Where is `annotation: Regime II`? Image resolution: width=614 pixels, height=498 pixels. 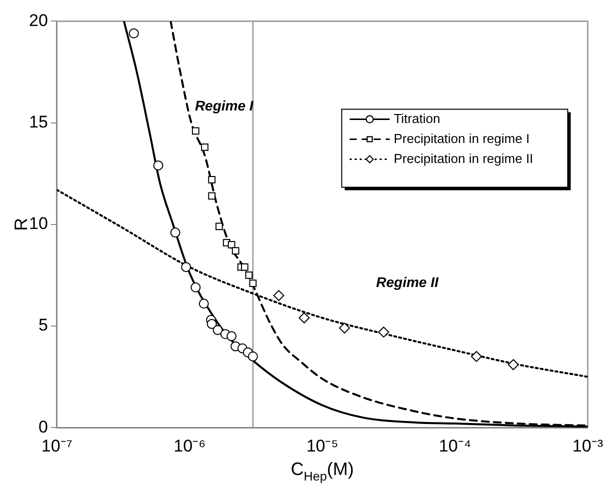 annotation: Regime II is located at coordinates (408, 282).